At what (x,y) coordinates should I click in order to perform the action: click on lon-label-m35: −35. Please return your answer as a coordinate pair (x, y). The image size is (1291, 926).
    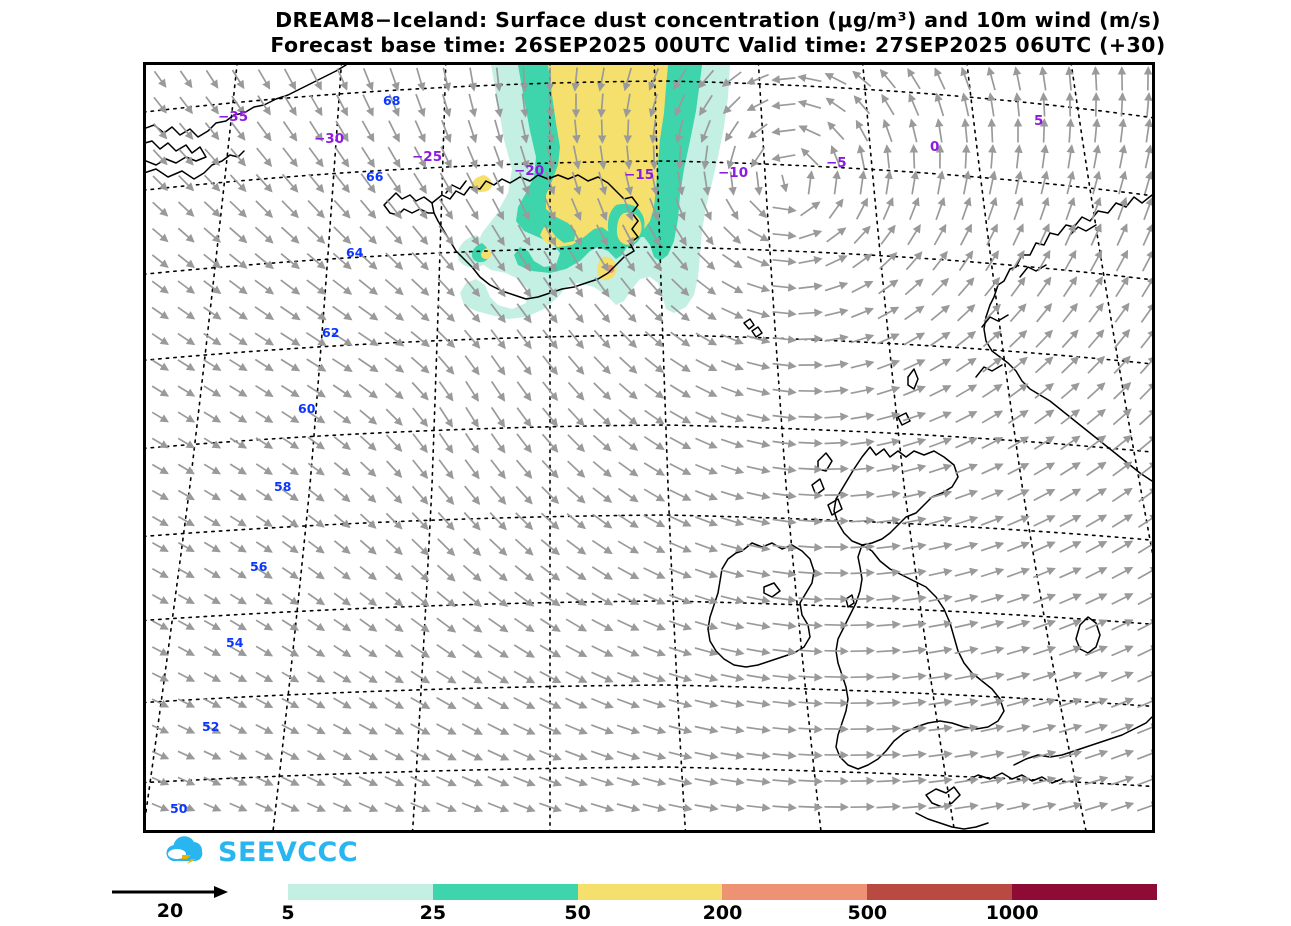
    Looking at the image, I should click on (233, 117).